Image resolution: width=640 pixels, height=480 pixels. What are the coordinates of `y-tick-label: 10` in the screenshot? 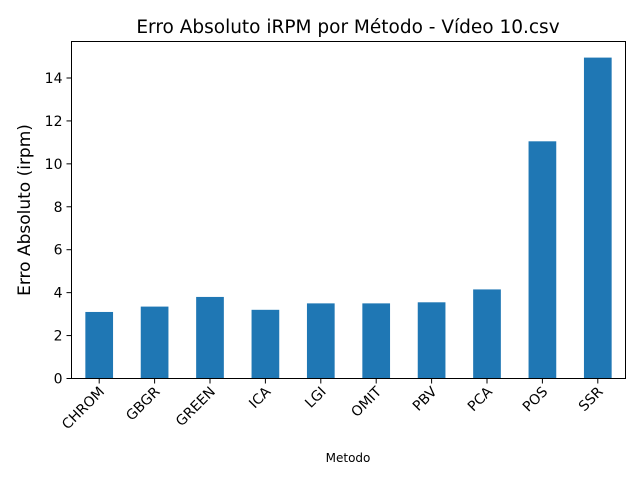 It's located at (54, 165).